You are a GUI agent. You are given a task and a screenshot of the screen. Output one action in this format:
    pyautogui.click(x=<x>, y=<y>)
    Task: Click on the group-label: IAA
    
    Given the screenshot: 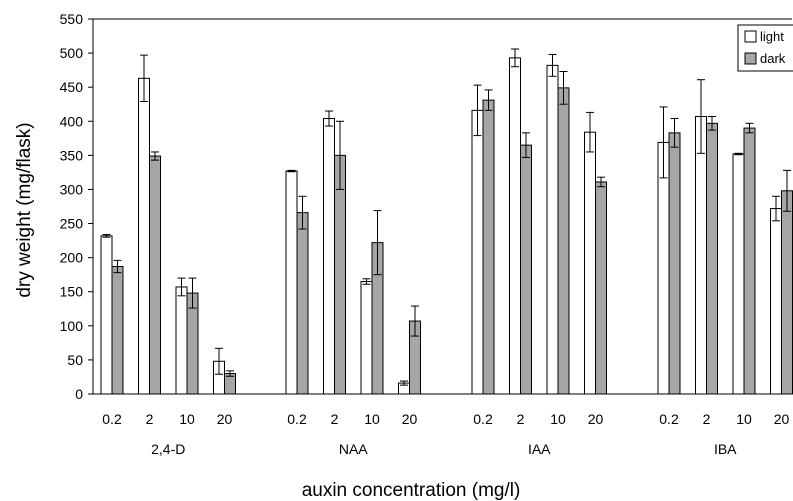 What is the action you would take?
    pyautogui.click(x=539, y=449)
    